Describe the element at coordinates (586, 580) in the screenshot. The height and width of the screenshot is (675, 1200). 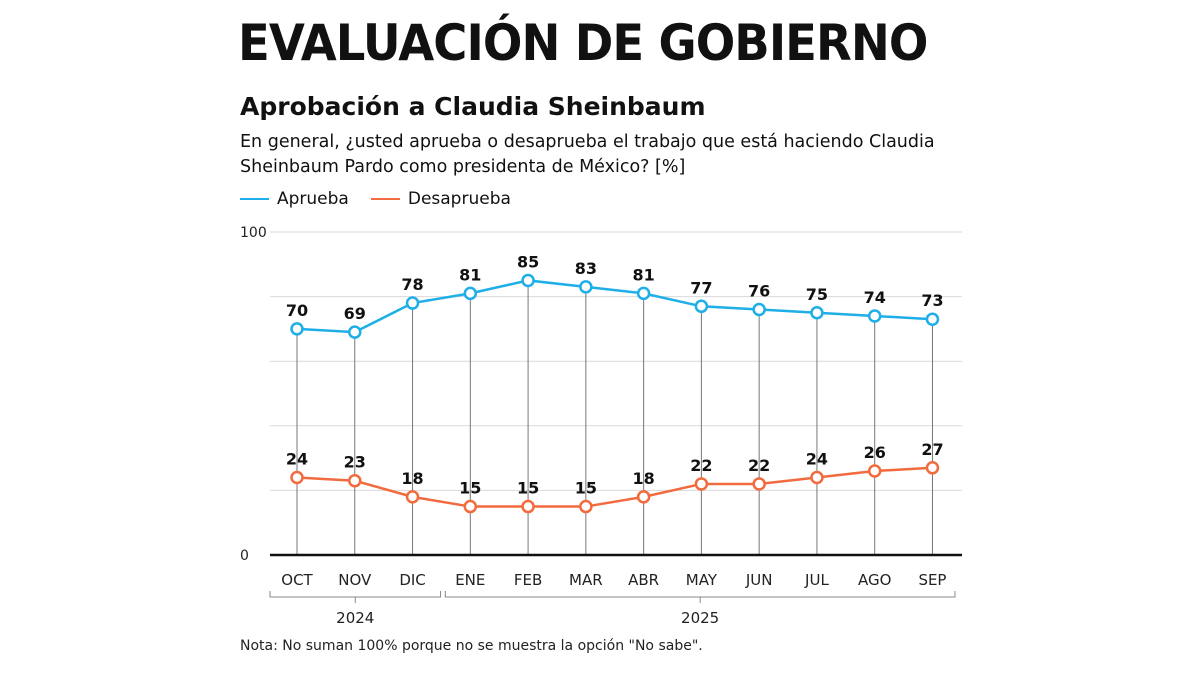
I see `x-tick-label: MAR` at that location.